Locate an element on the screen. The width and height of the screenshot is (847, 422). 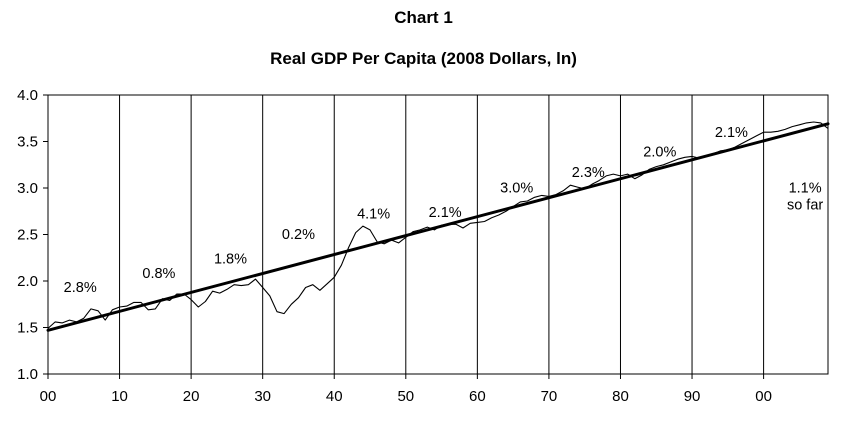
y-axis: 1.0 1.5 2.0 2.5 3.0 3.5 4.0 is located at coordinates (32, 235).